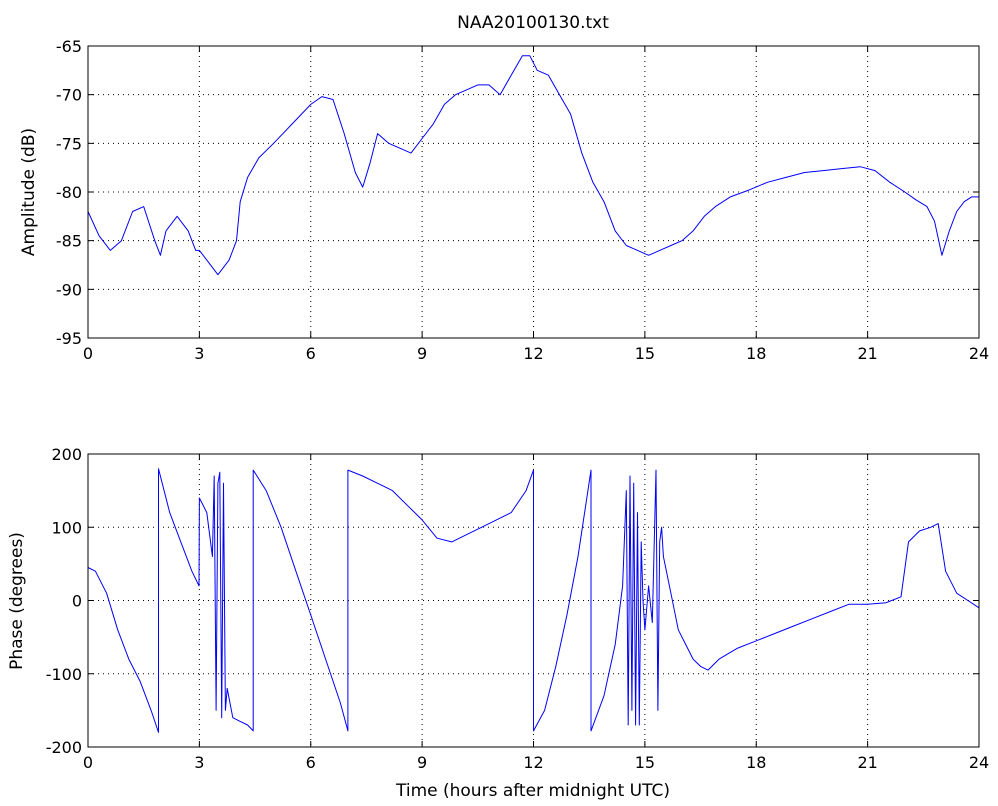 The image size is (998, 806). What do you see at coordinates (77, 601) in the screenshot?
I see `phase-y-tick-label: 0` at bounding box center [77, 601].